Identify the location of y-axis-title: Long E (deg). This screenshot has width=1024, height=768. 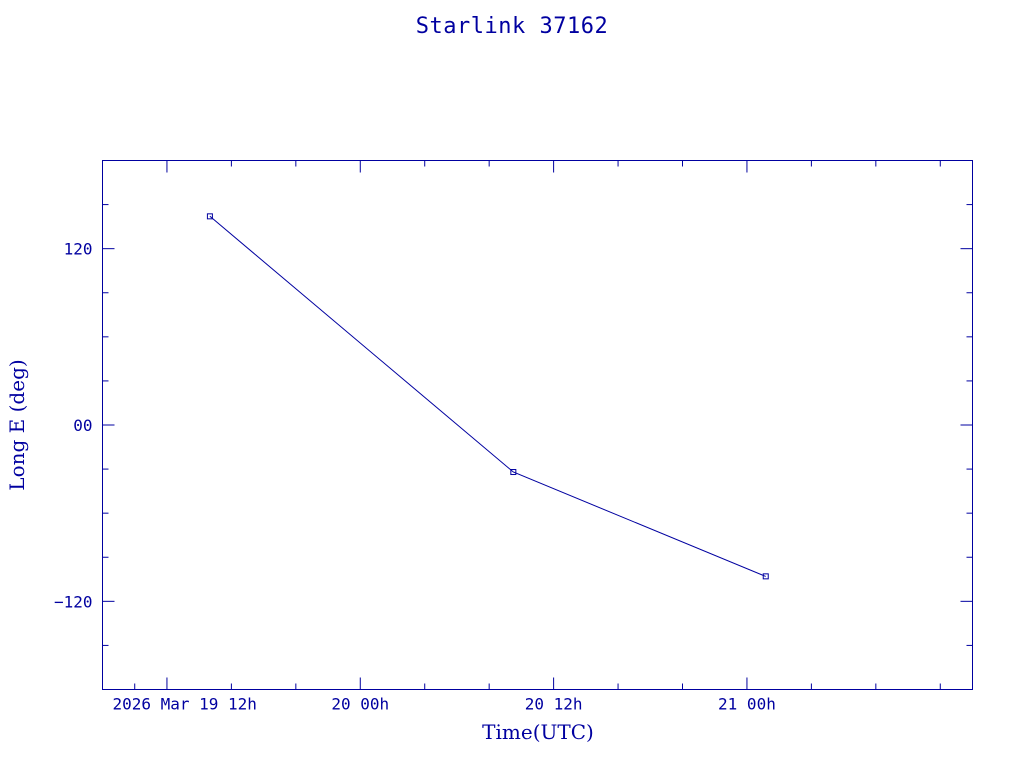
(17, 424).